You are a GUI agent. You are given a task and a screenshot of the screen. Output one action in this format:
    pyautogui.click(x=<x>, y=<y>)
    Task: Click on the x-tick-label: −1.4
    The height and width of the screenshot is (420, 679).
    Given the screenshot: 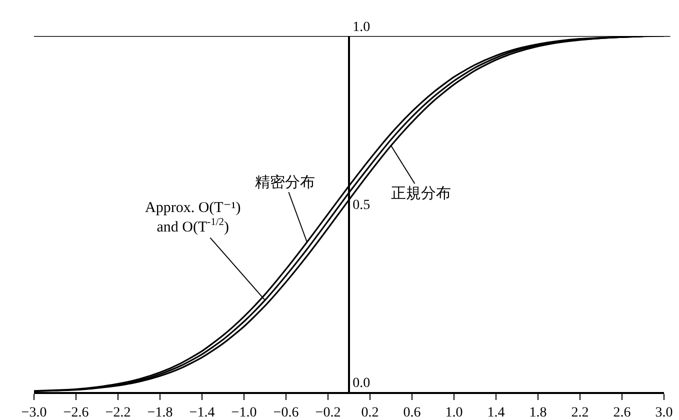 What is the action you would take?
    pyautogui.click(x=202, y=413)
    